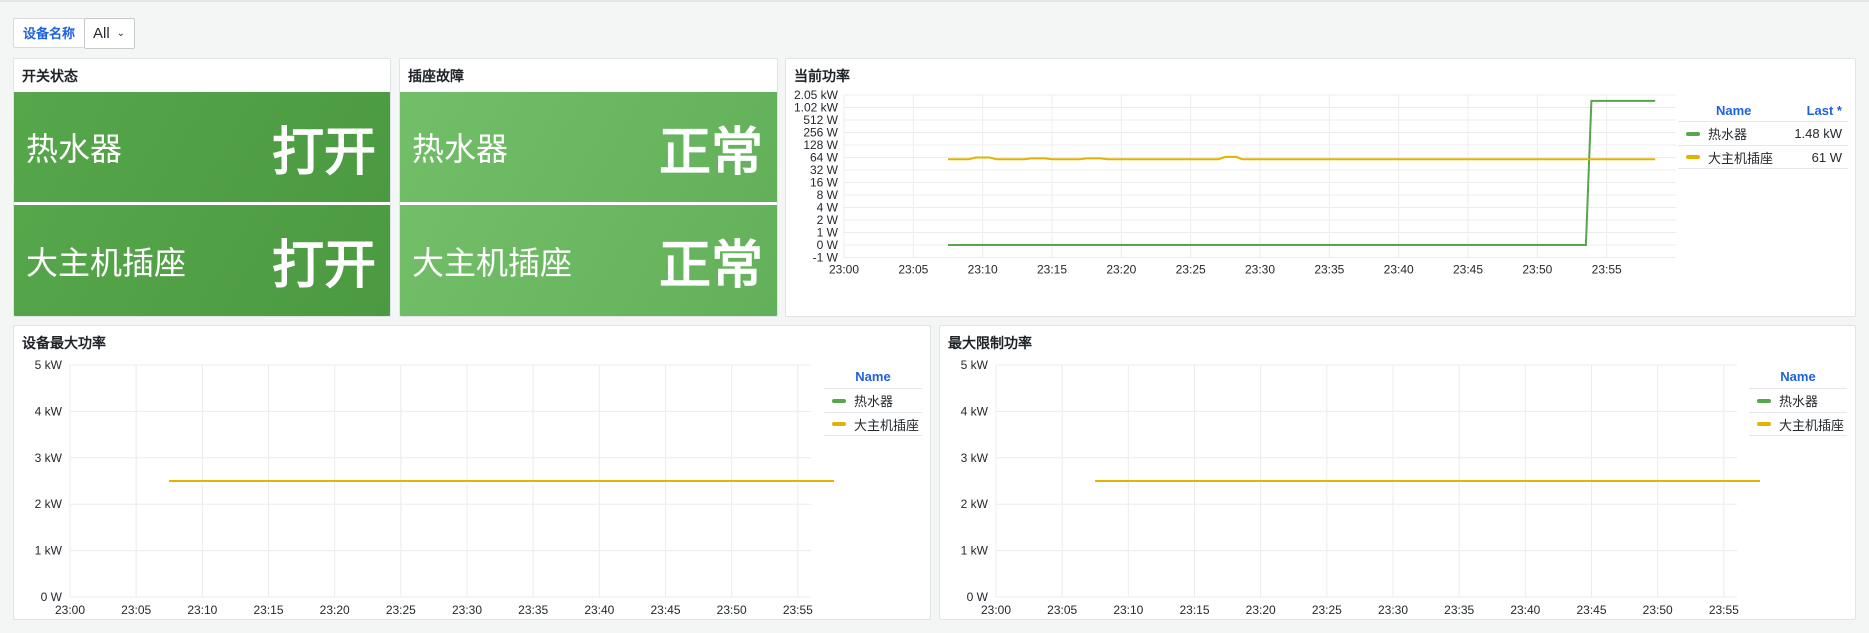 The image size is (1869, 633). Describe the element at coordinates (828, 220) in the screenshot. I see `y-tick-label: 2 W` at that location.